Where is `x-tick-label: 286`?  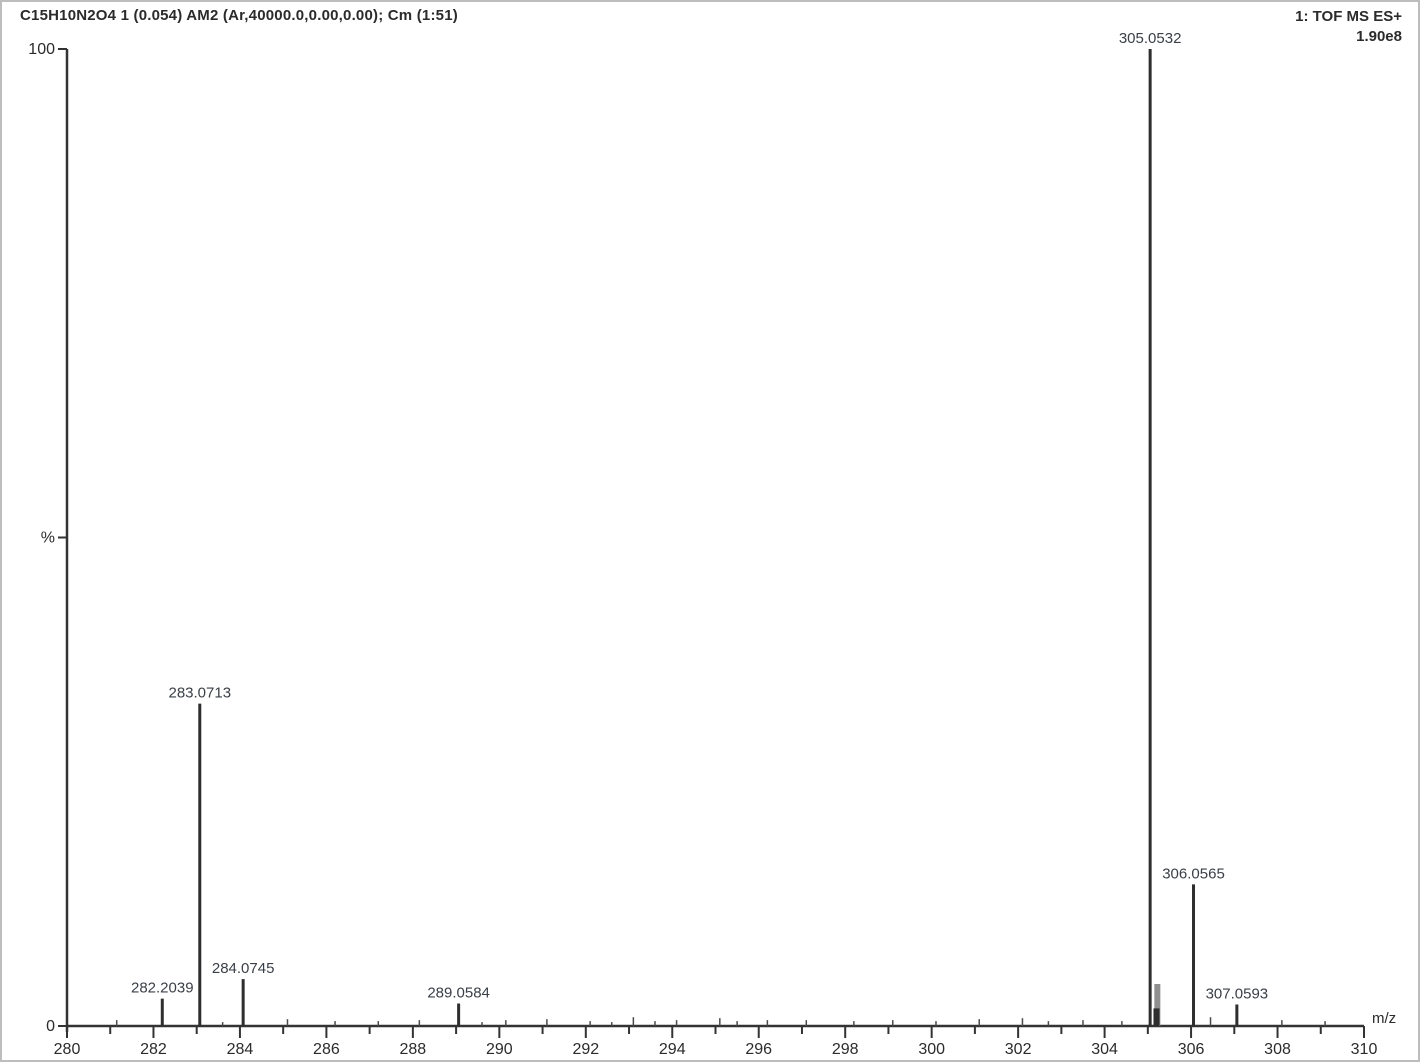 x-tick-label: 286 is located at coordinates (326, 1049).